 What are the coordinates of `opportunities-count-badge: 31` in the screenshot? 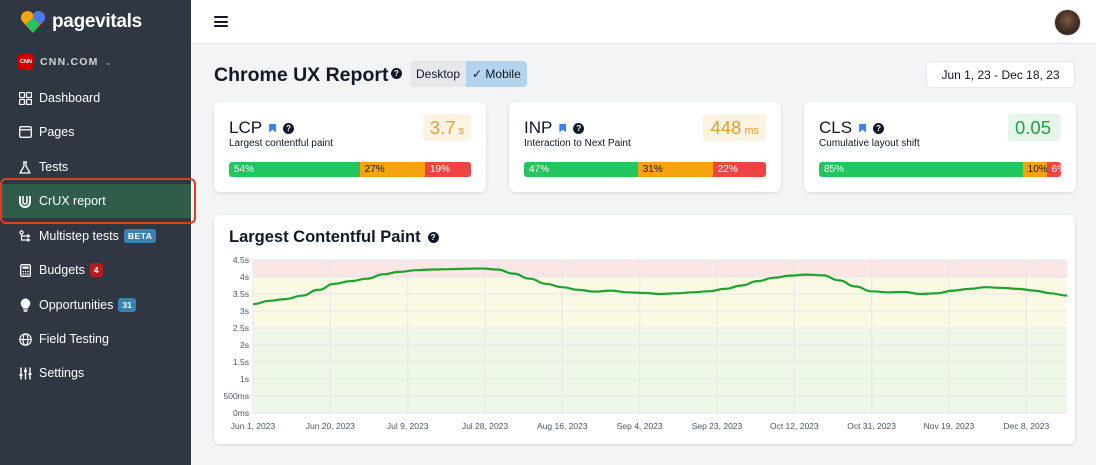 It's located at (127, 305).